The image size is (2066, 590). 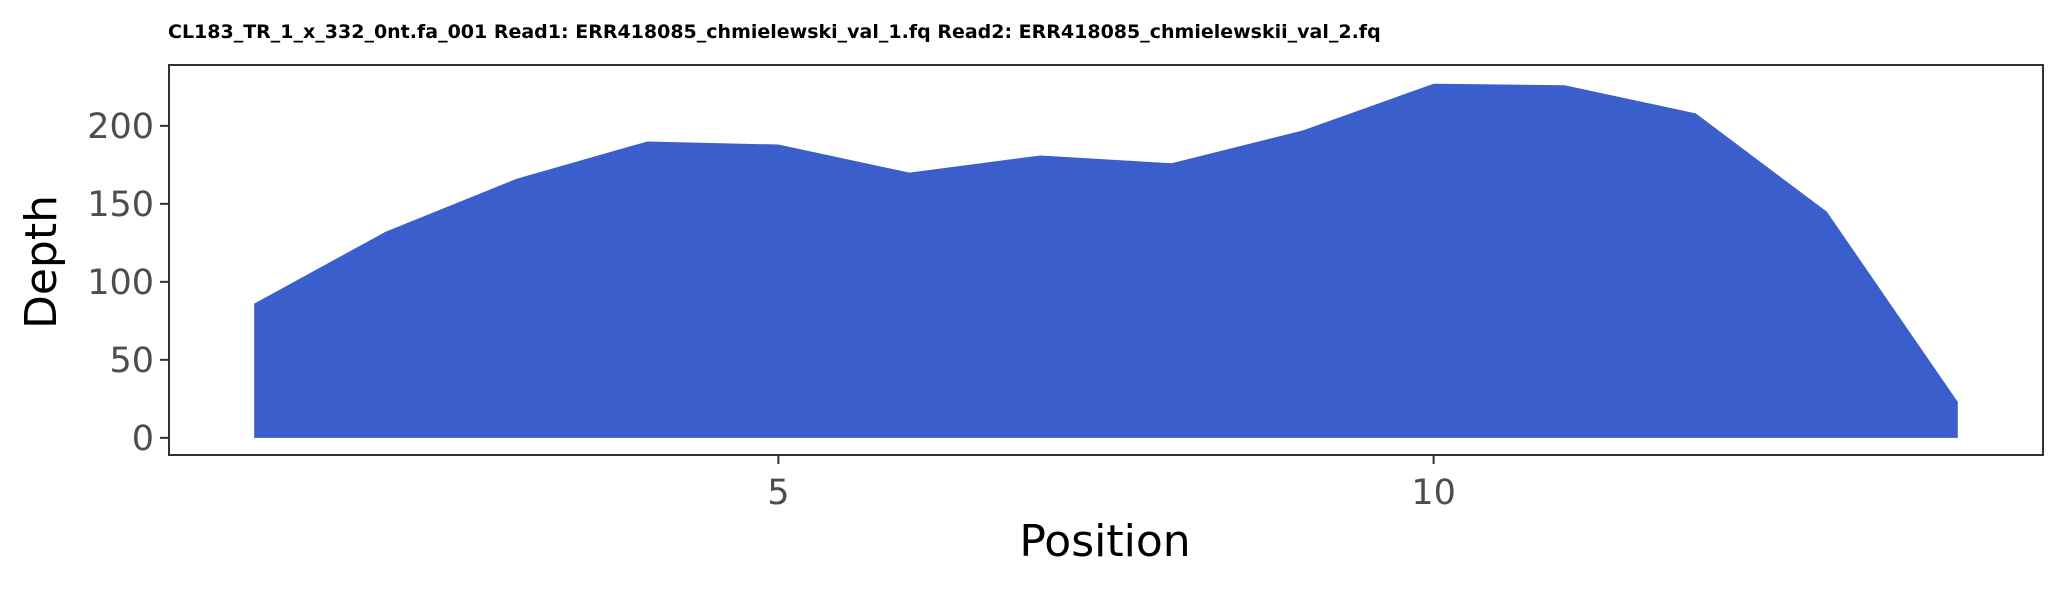 What do you see at coordinates (120, 205) in the screenshot?
I see `y-tick-label: 150` at bounding box center [120, 205].